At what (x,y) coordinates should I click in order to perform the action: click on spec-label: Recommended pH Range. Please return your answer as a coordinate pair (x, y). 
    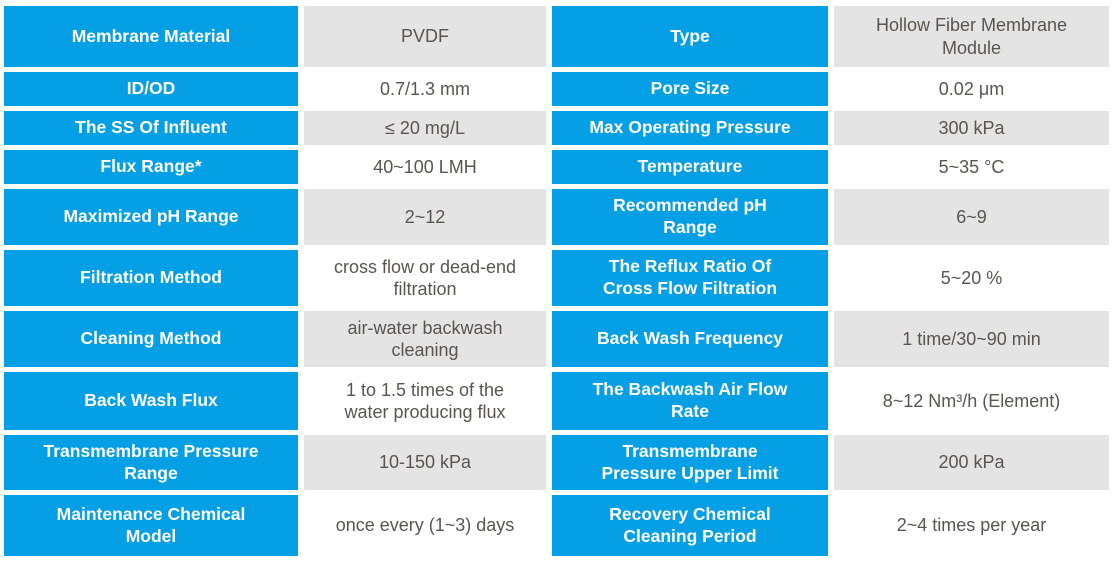
    Looking at the image, I should click on (690, 217).